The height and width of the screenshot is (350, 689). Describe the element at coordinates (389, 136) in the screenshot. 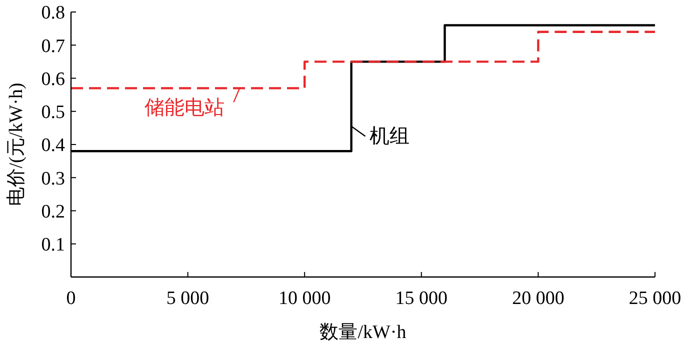

I see `legend-label: 机组` at that location.